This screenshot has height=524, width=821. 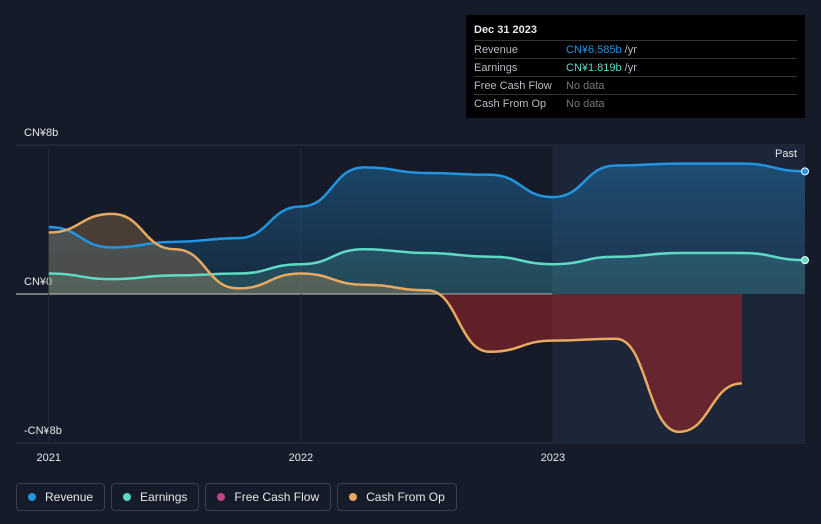 What do you see at coordinates (505, 30) in the screenshot?
I see `tooltip-date: Dec 31 2023` at bounding box center [505, 30].